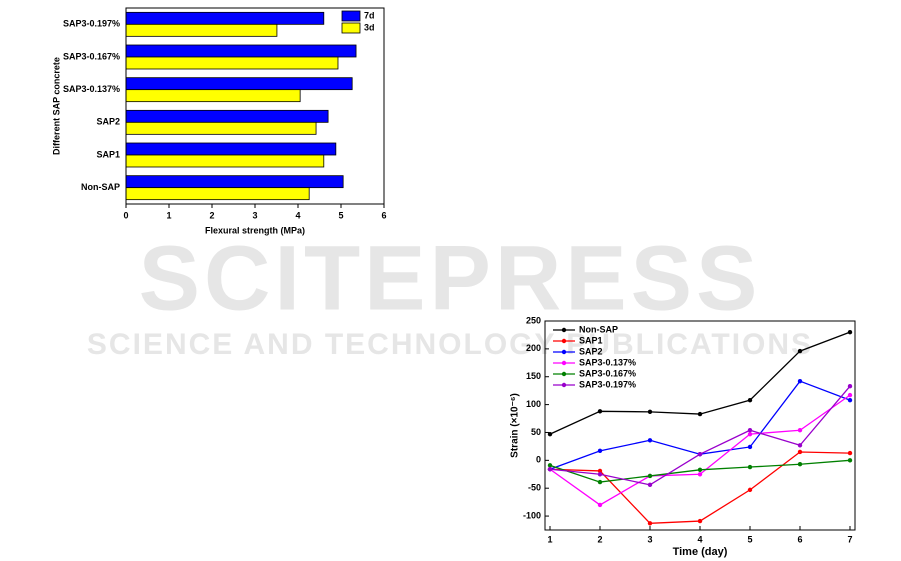  Describe the element at coordinates (515, 425) in the screenshot. I see `y-axis-label: Strain (×10⁻⁶)` at that location.